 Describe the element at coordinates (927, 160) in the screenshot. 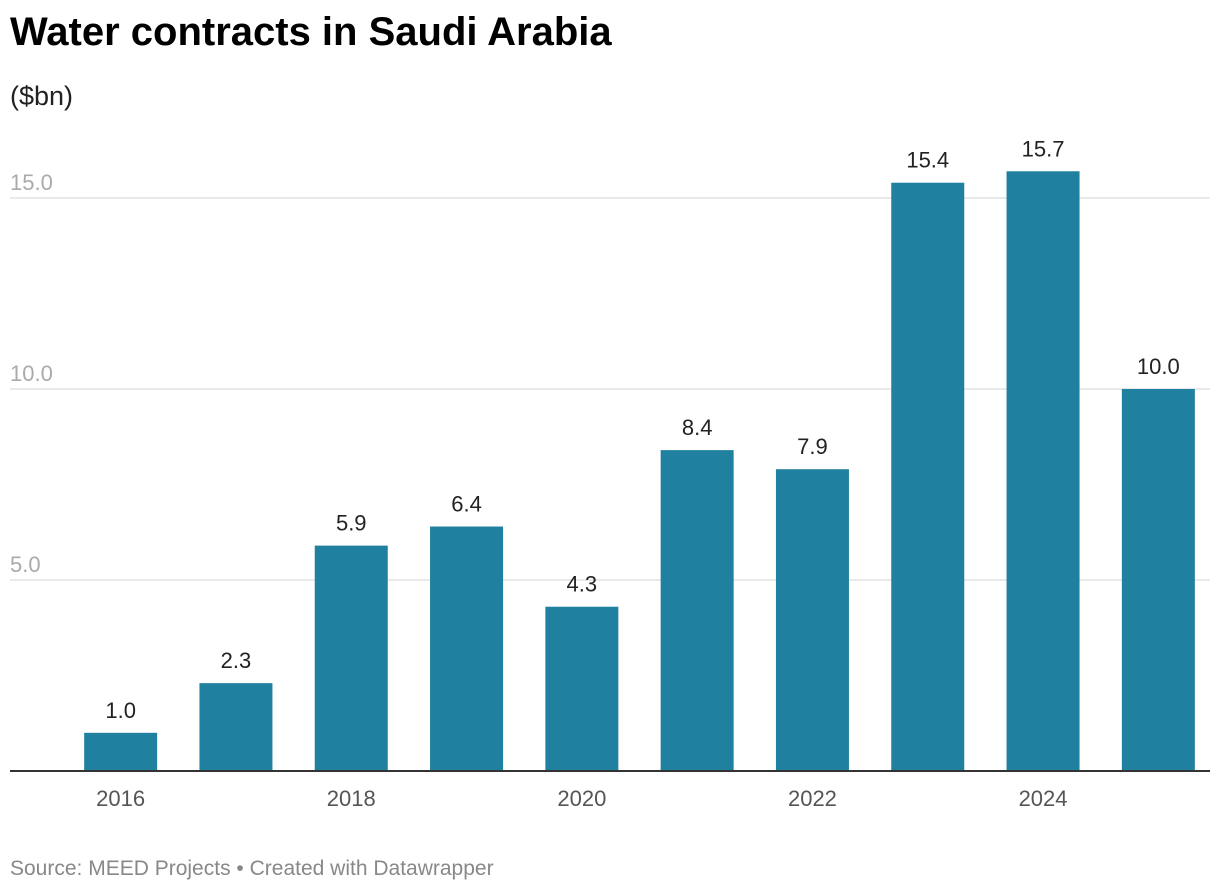

I see `bar-value-label: 15.4` at that location.